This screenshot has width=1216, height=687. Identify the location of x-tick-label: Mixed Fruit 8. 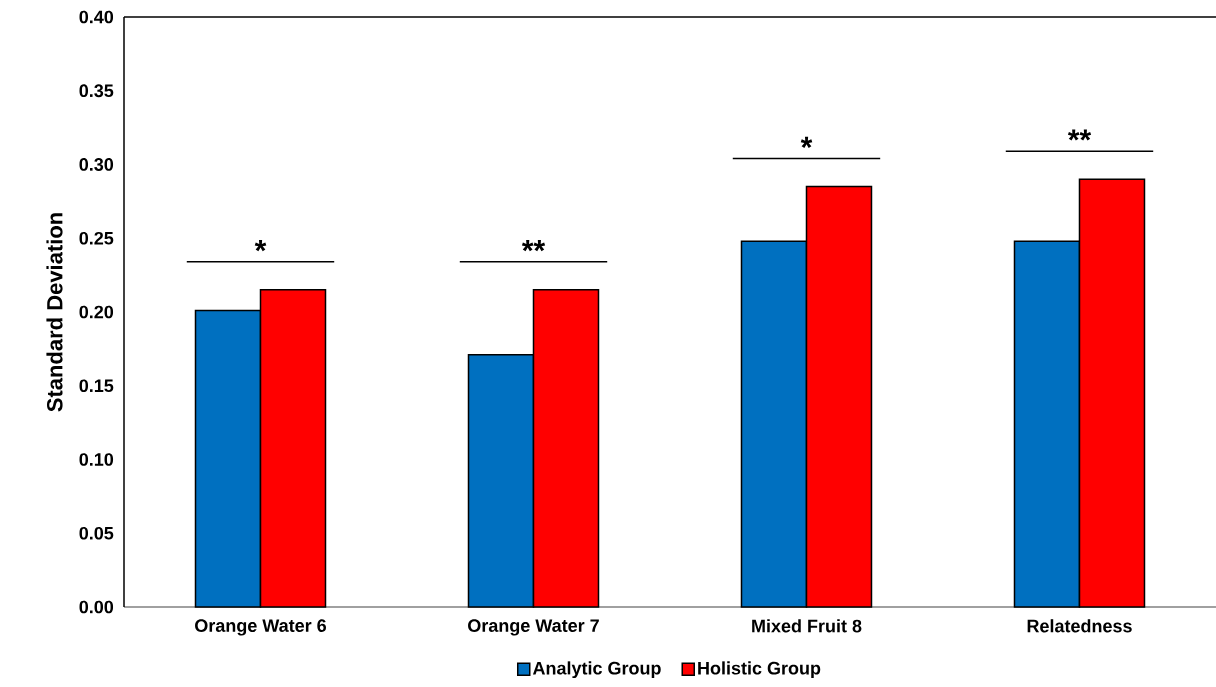
(807, 626).